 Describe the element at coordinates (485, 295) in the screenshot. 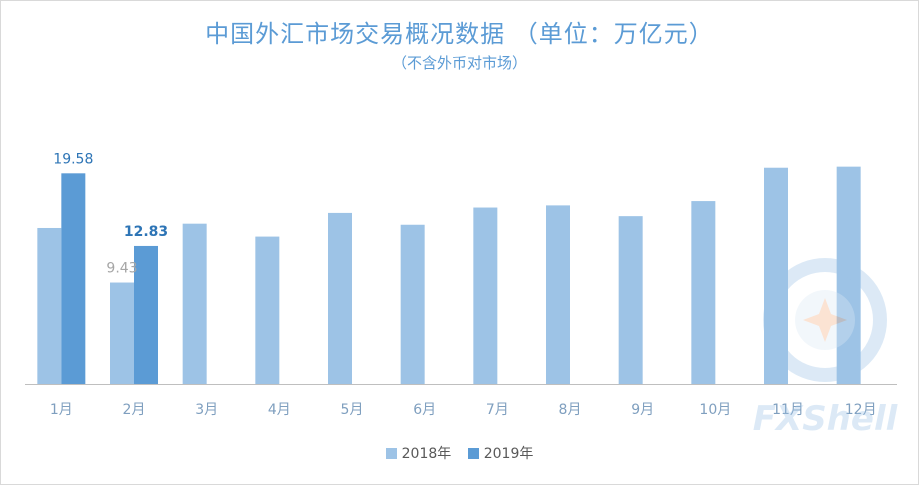

I see `bar-2018年-7月` at that location.